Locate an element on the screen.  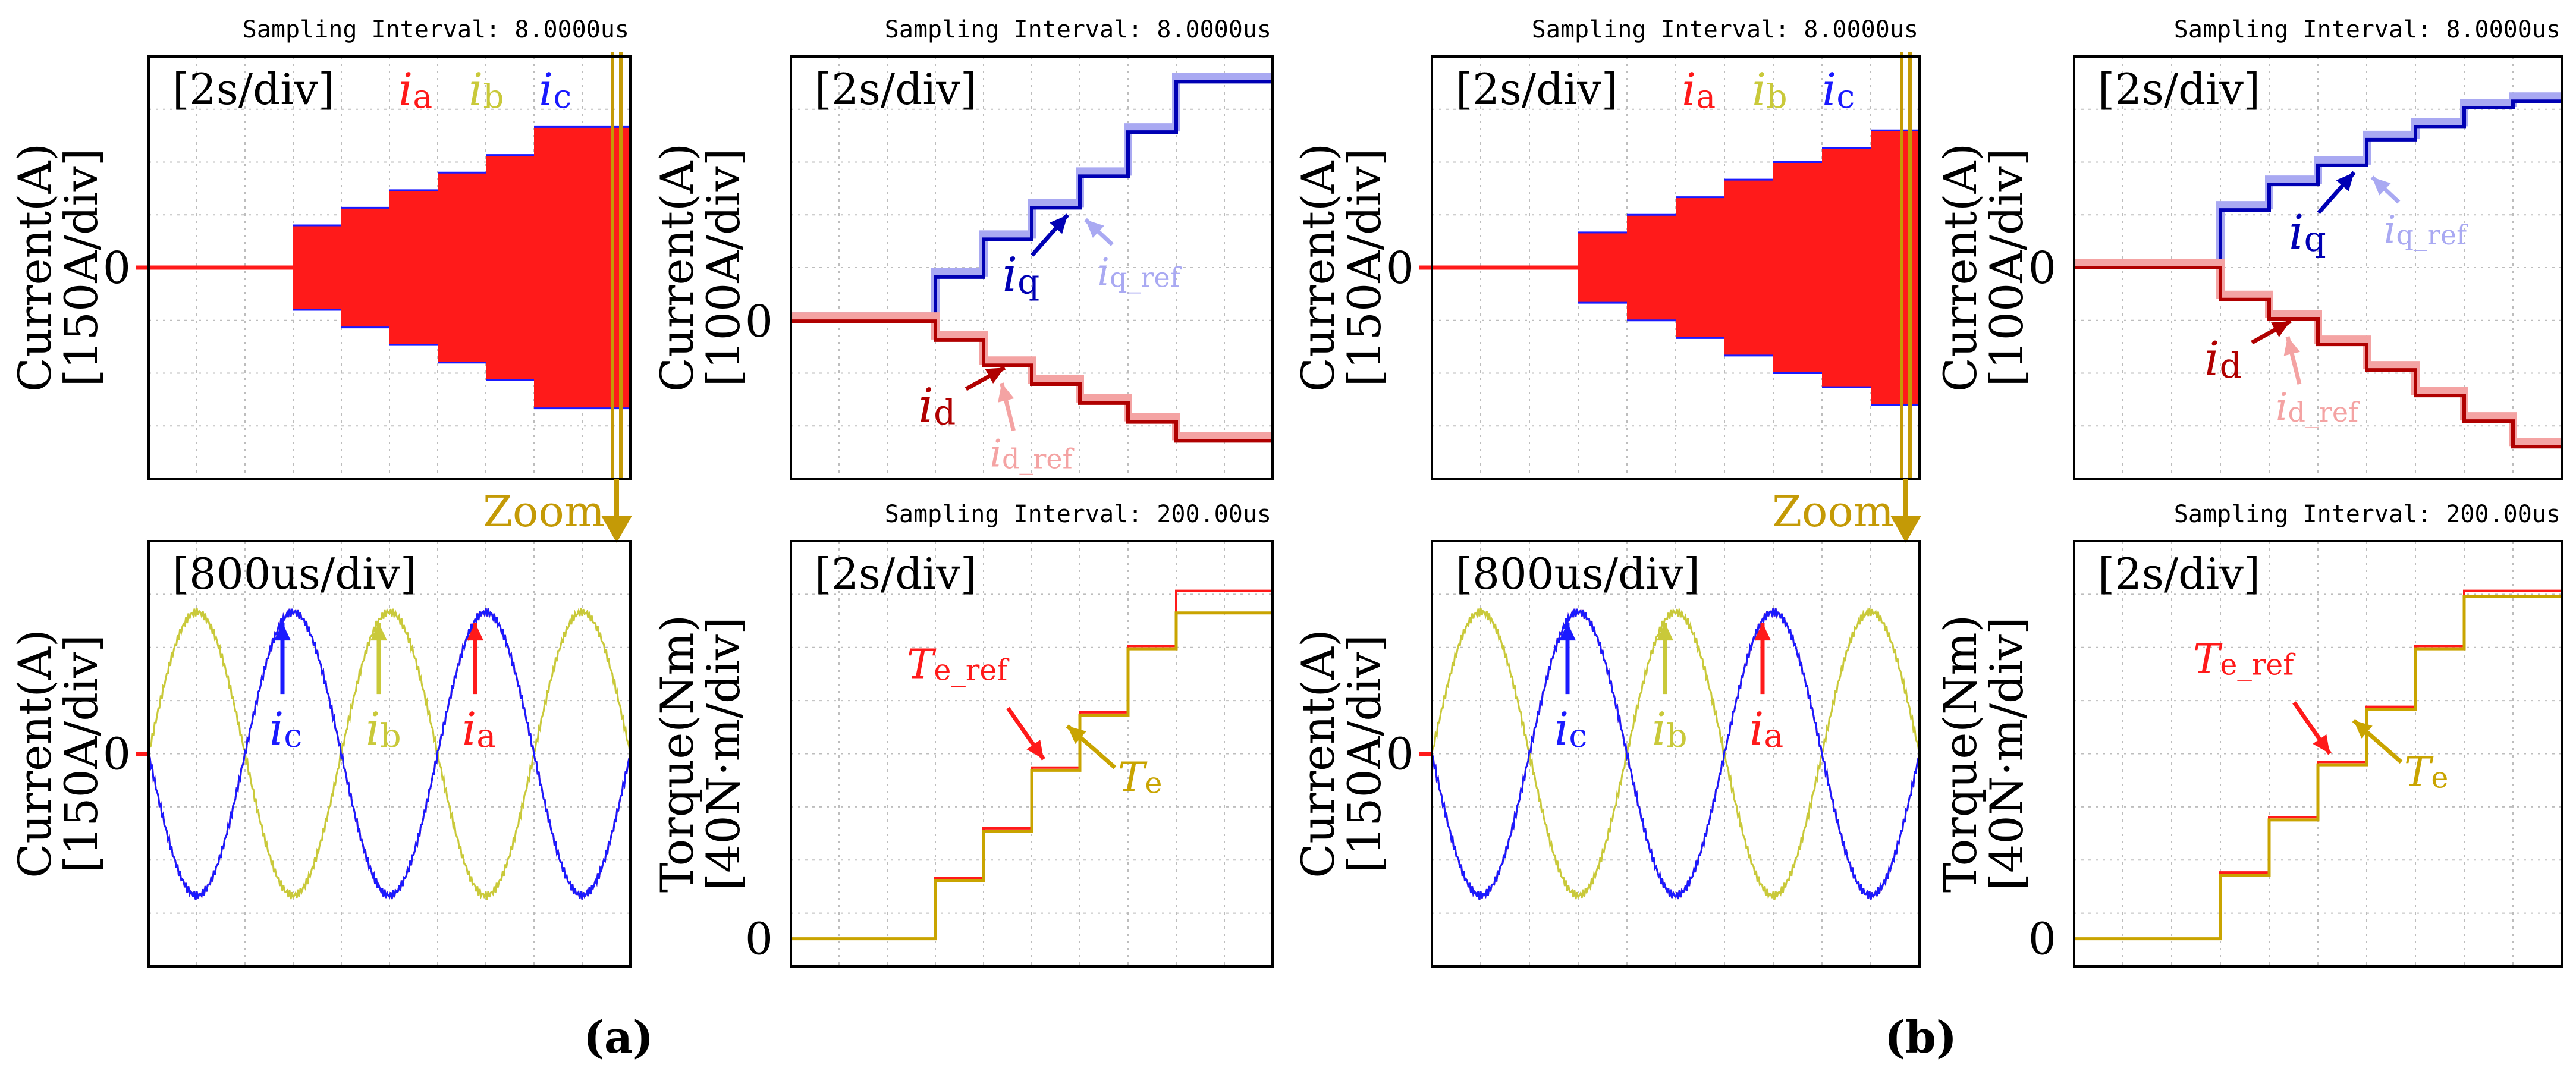
panel-a3: Current(A)[150A/div]0 [800us/div] ic ib ia is located at coordinates (320, 754).